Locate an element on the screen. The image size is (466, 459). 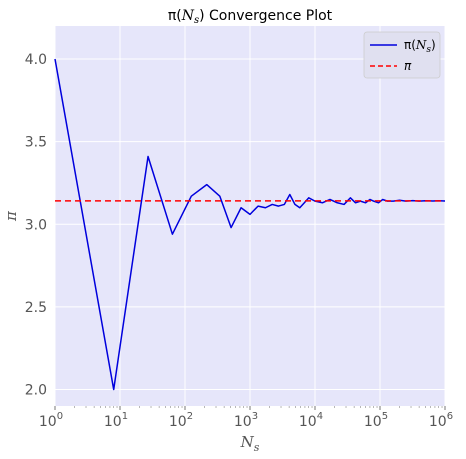
y-tick-label: 4.0 is located at coordinates (36, 60).